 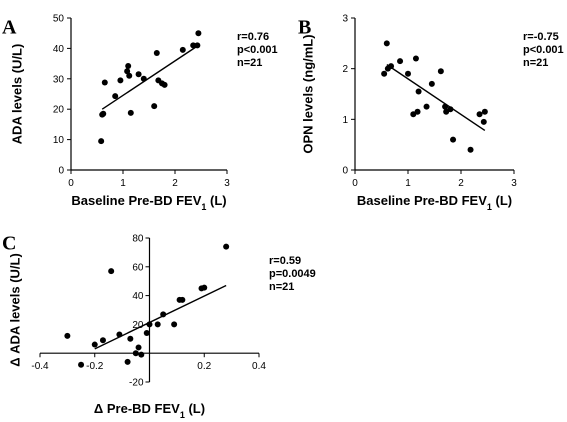 What do you see at coordinates (14, 310) in the screenshot?
I see `y-axis-title: Δ ADA levels (U/L)` at bounding box center [14, 310].